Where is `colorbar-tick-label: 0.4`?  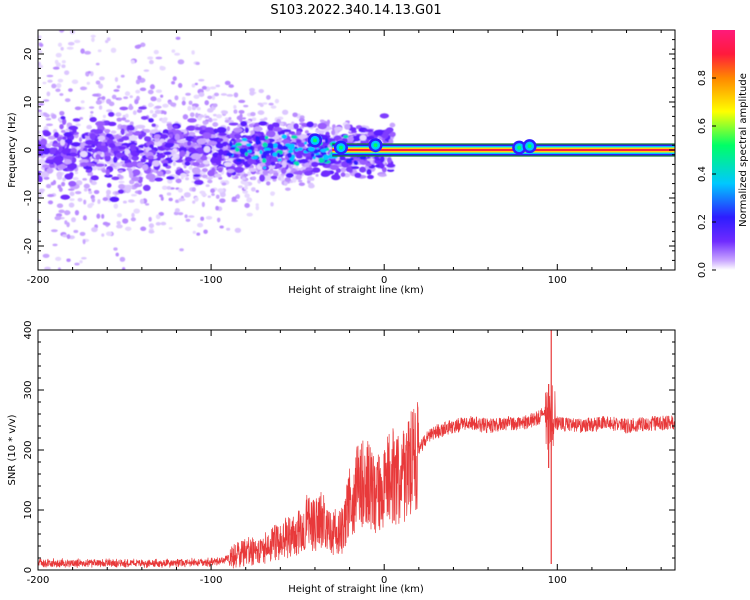 colorbar-tick-label: 0.4 is located at coordinates (702, 174).